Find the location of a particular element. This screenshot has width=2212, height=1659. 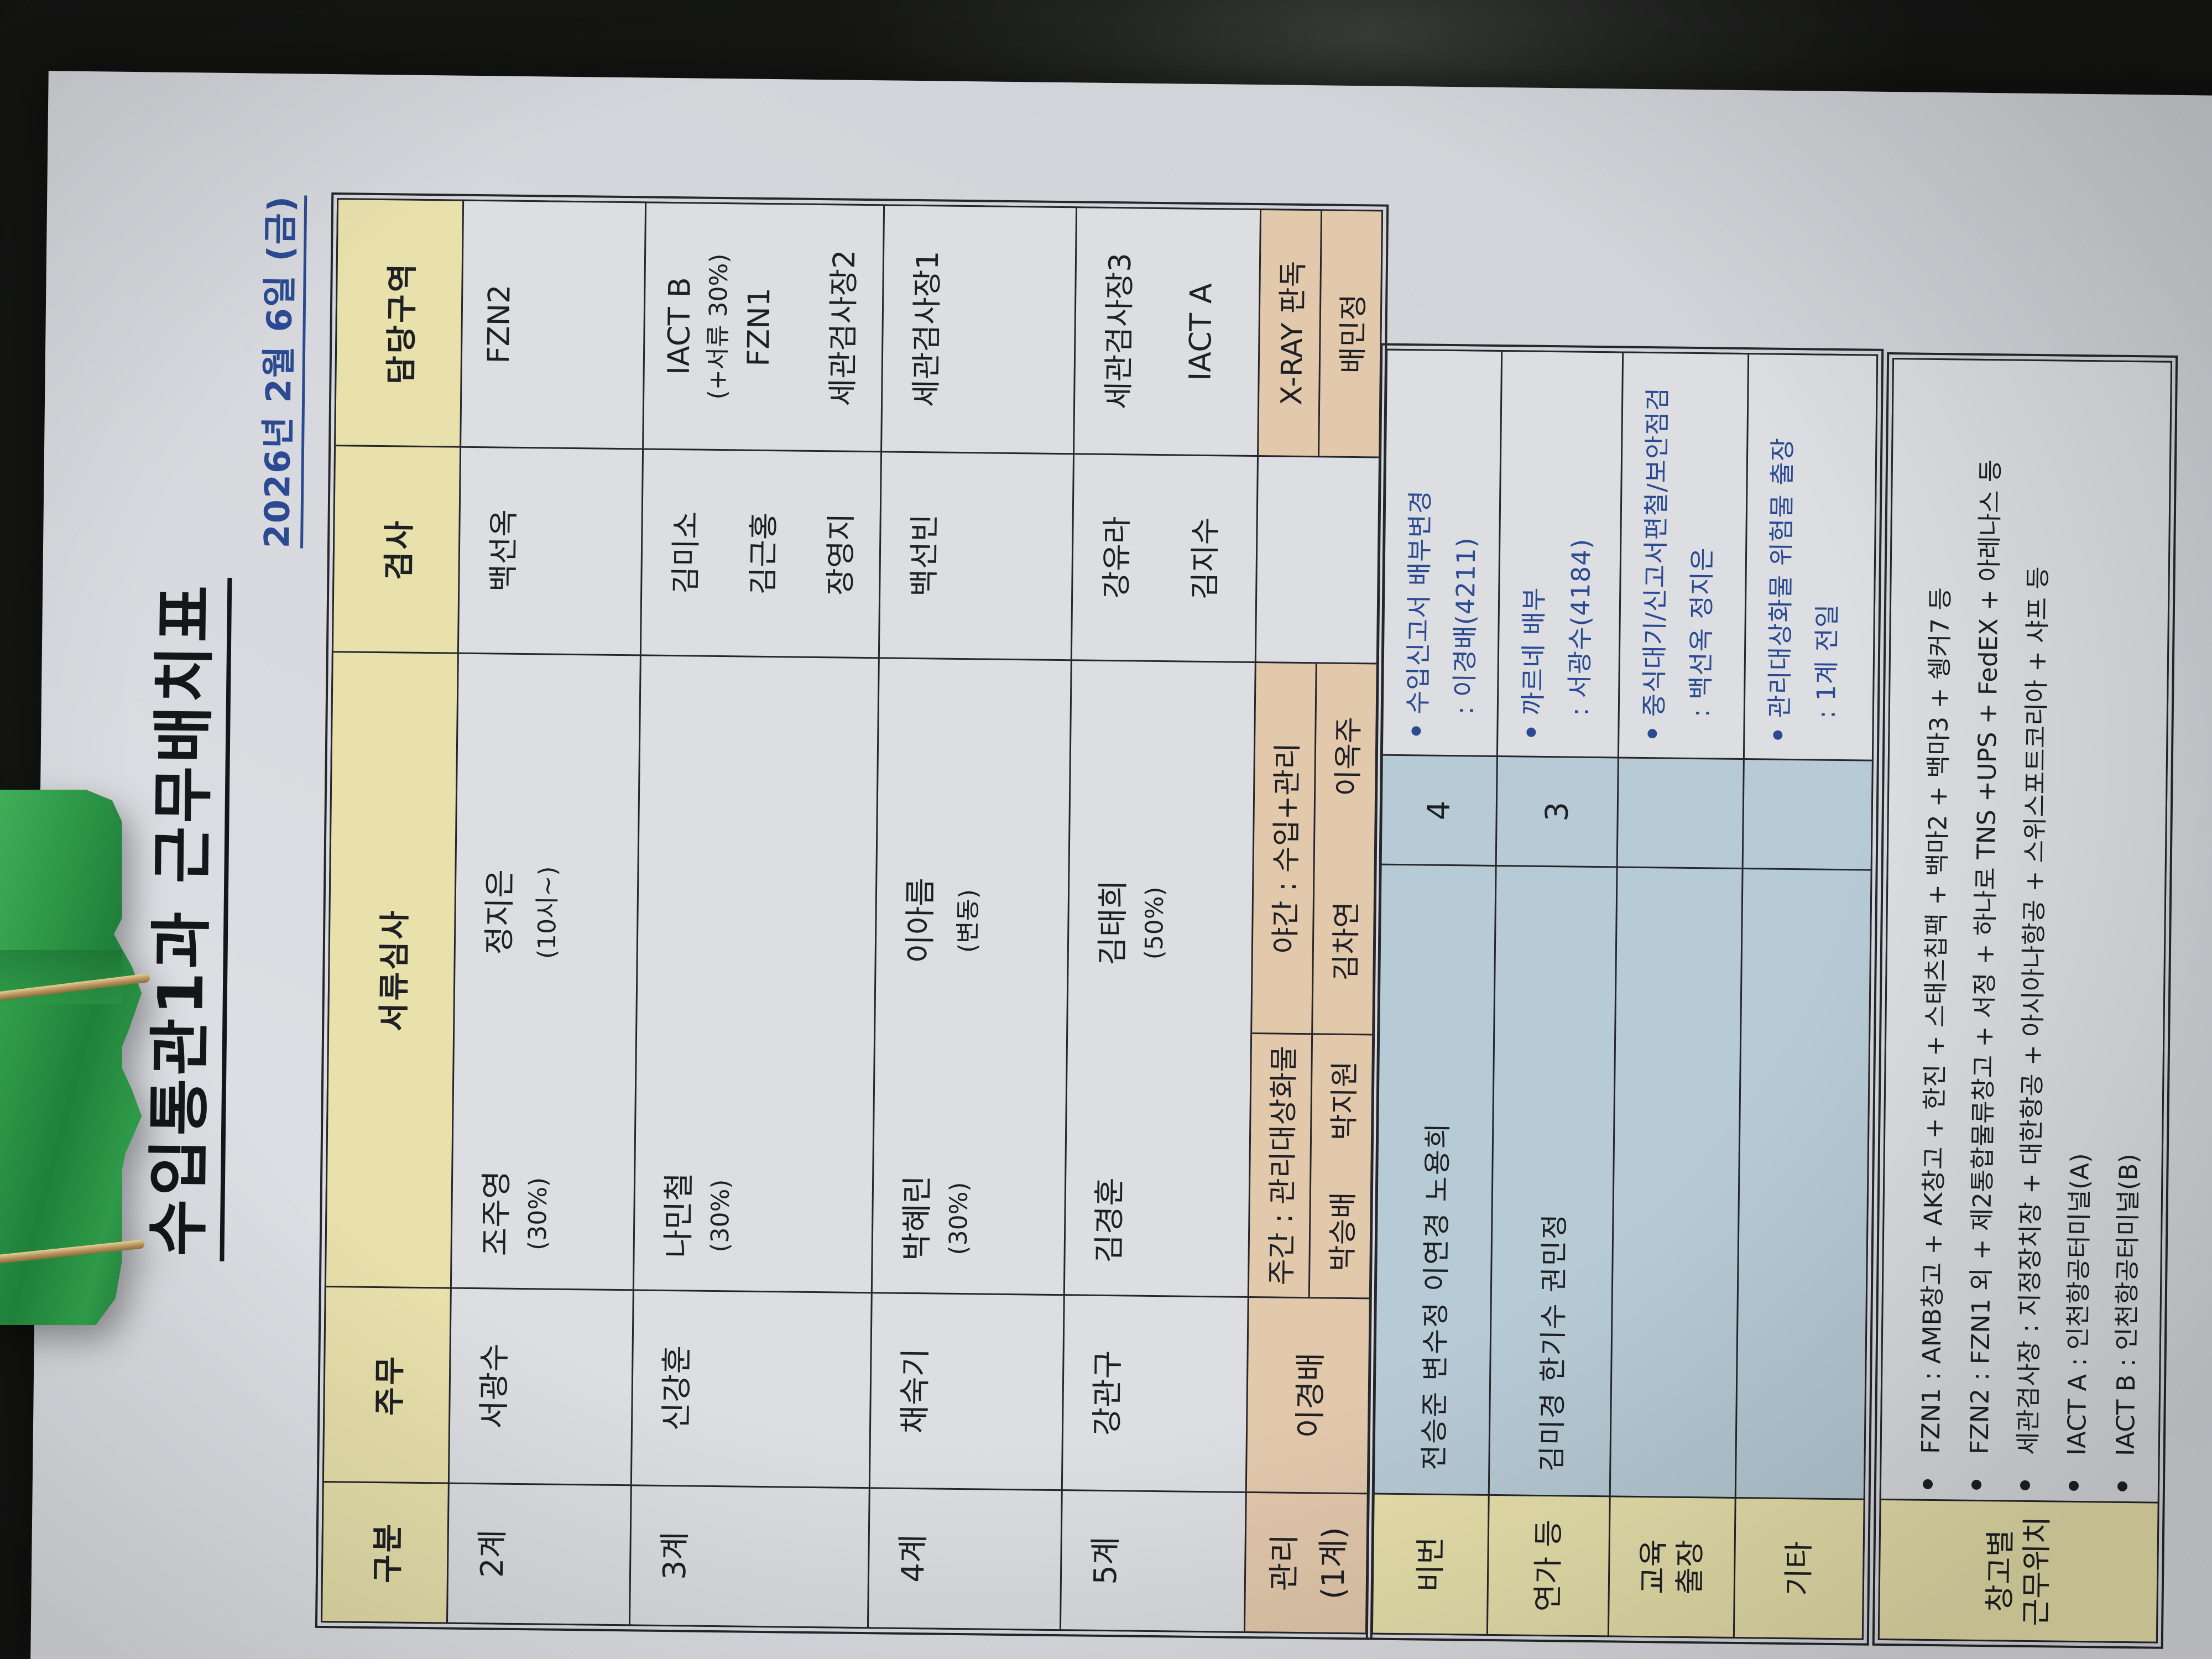

status-label-yeonga: 연가 등 is located at coordinates (1549, 1566).